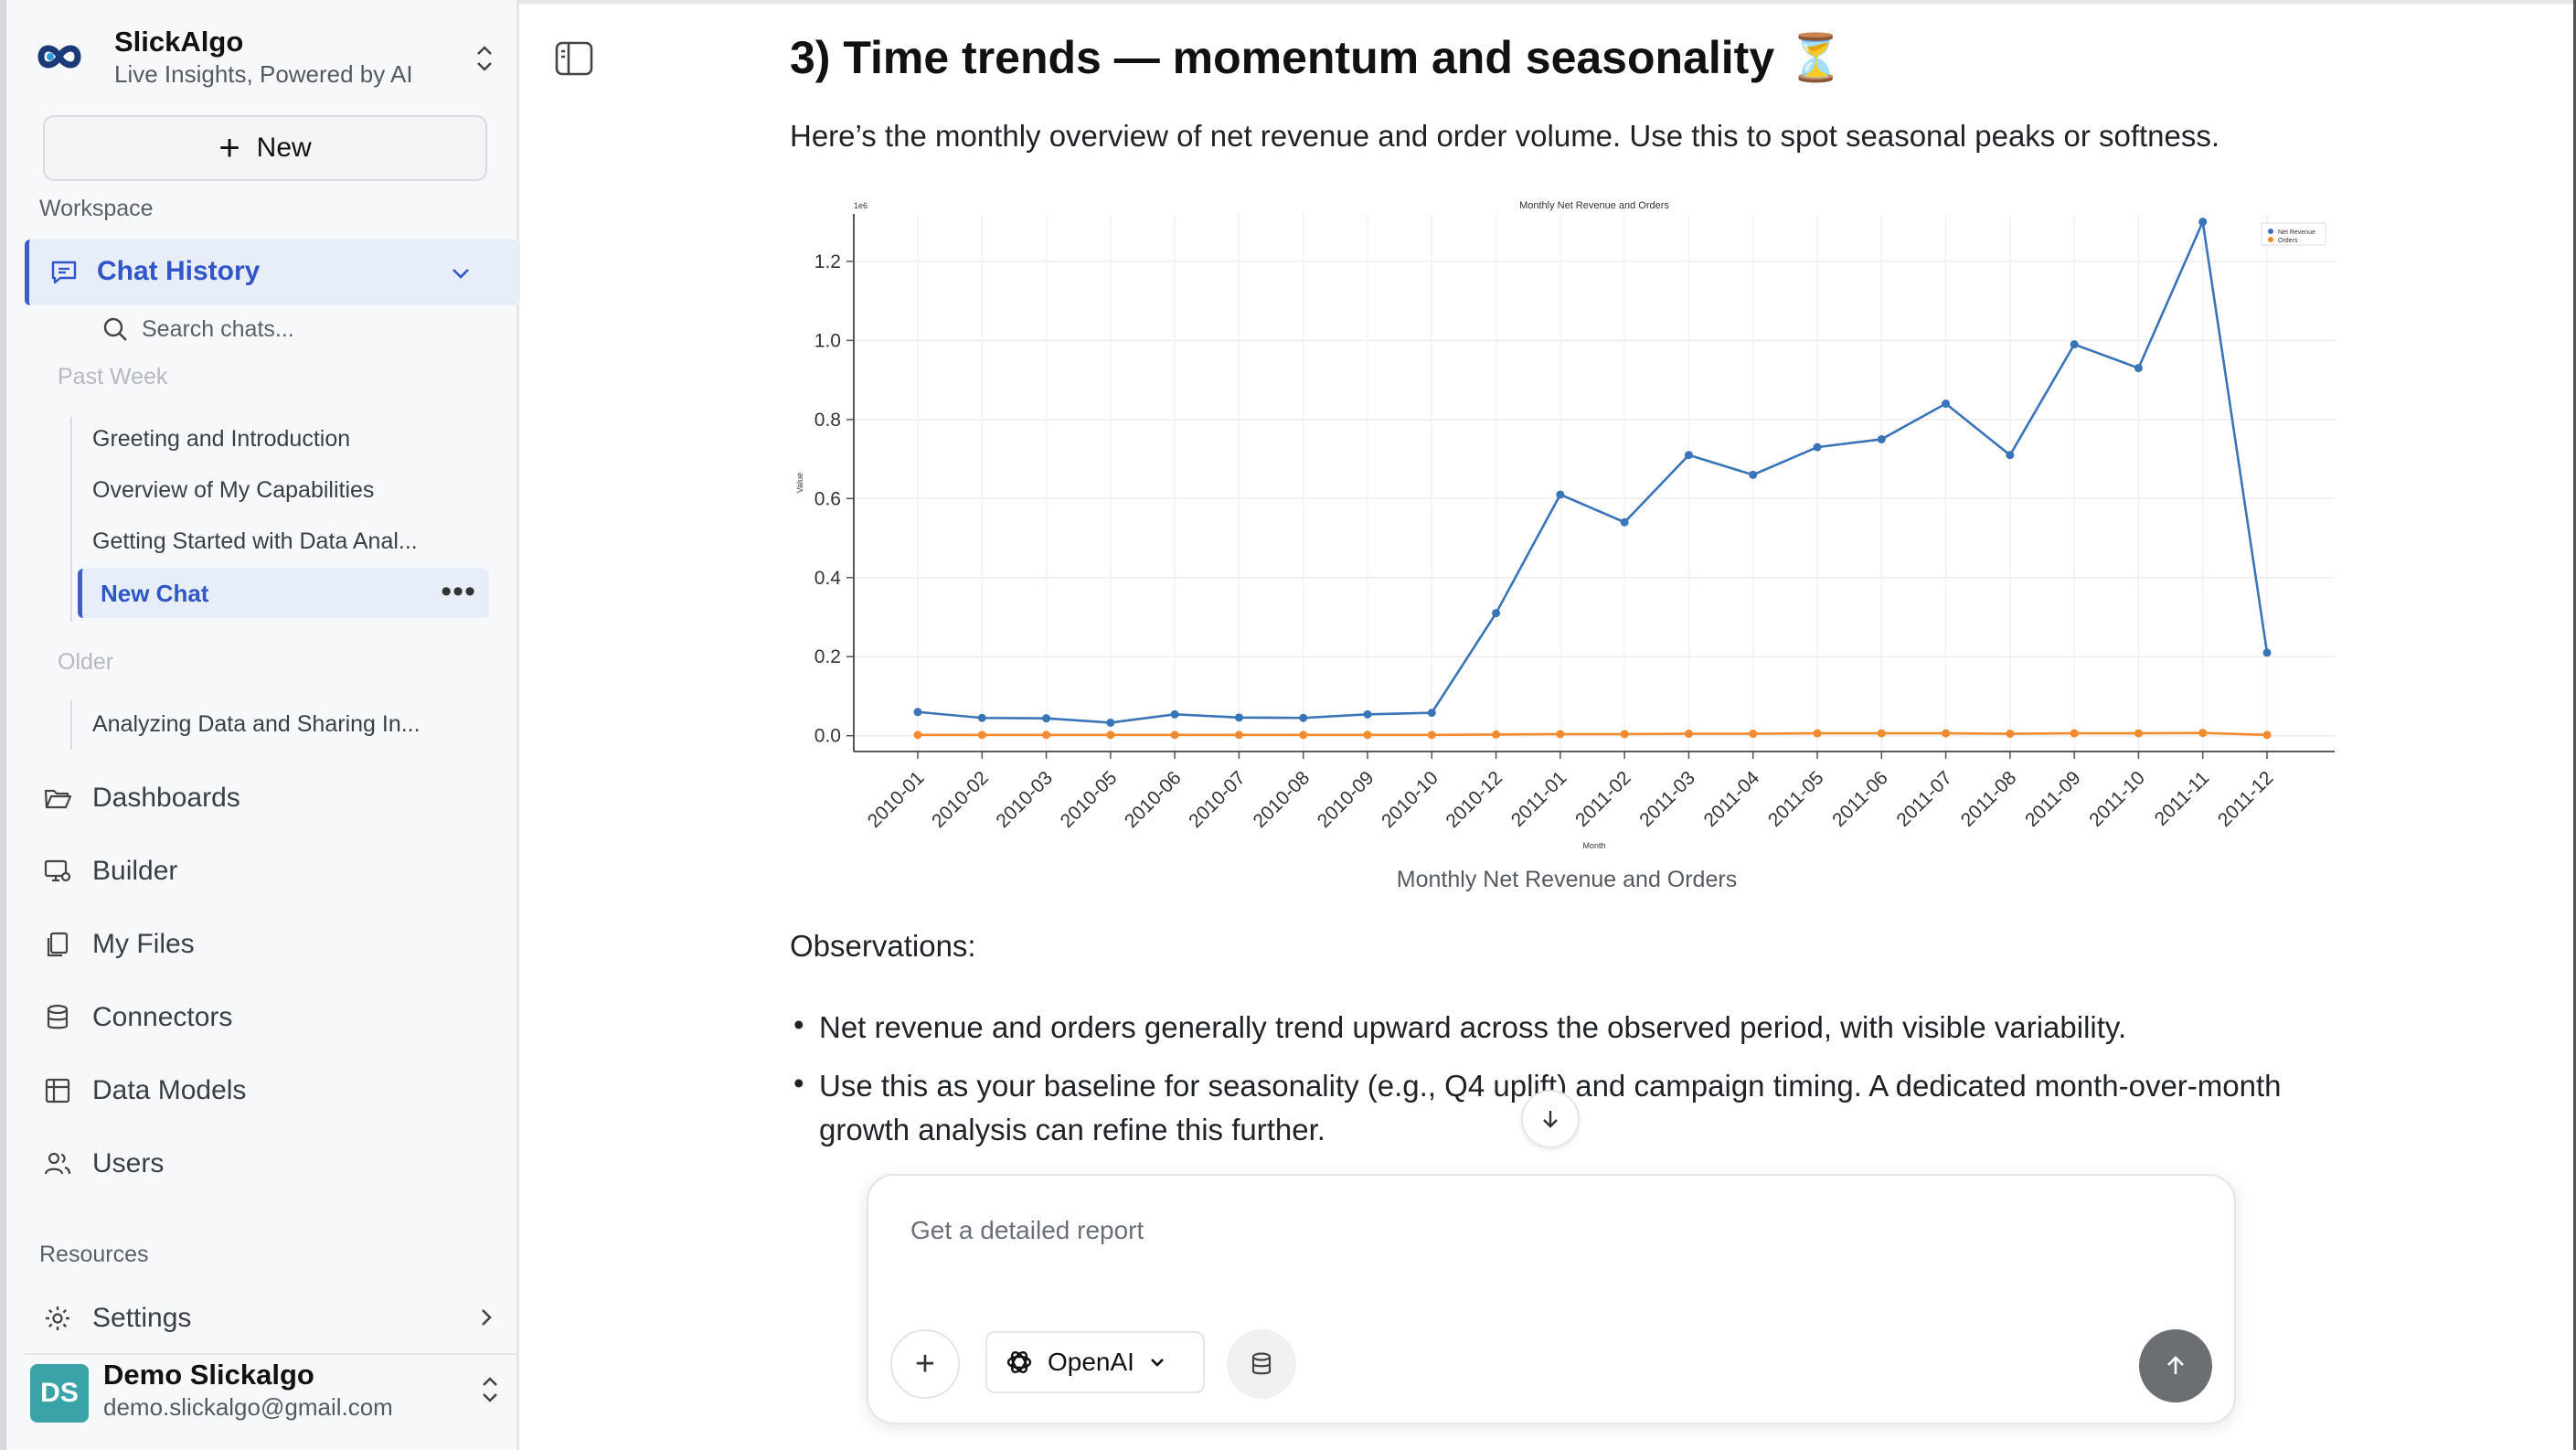 Image resolution: width=2576 pixels, height=1450 pixels. I want to click on chart-caption: Monthly Net Revenue and Orders, so click(1567, 880).